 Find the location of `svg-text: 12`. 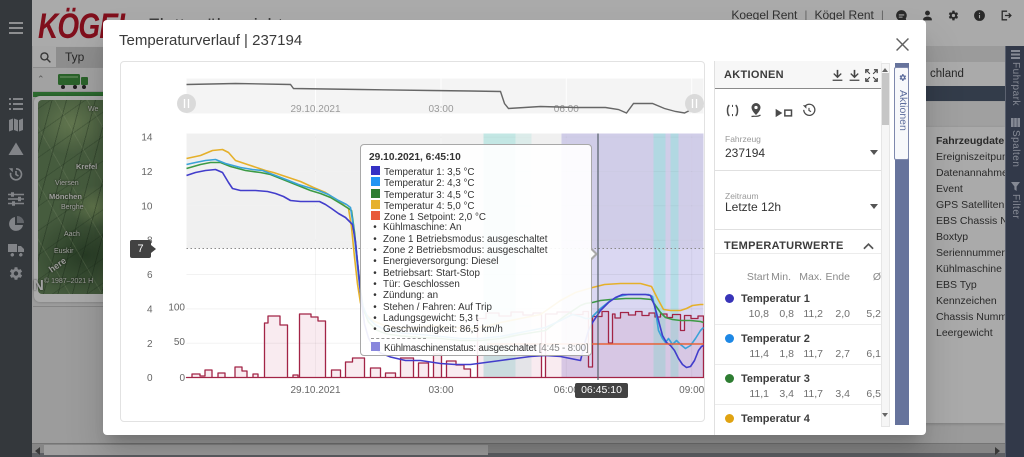

svg-text: 12 is located at coordinates (147, 172).